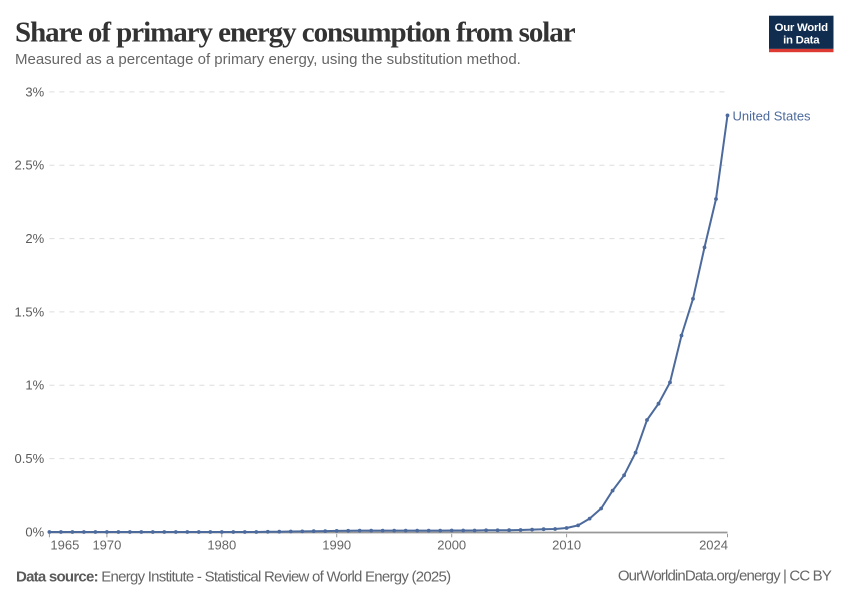 This screenshot has width=850, height=600. Describe the element at coordinates (221, 544) in the screenshot. I see `svg-text: 1980` at that location.